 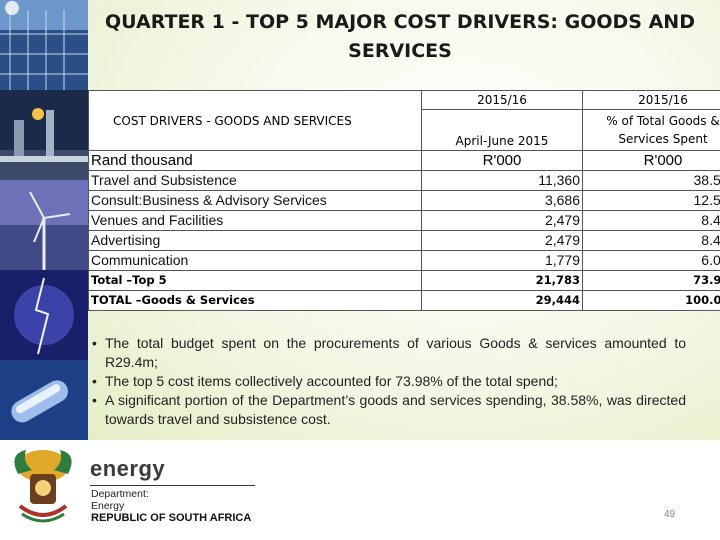 I want to click on brand-wordmark: energy, so click(x=128, y=468).